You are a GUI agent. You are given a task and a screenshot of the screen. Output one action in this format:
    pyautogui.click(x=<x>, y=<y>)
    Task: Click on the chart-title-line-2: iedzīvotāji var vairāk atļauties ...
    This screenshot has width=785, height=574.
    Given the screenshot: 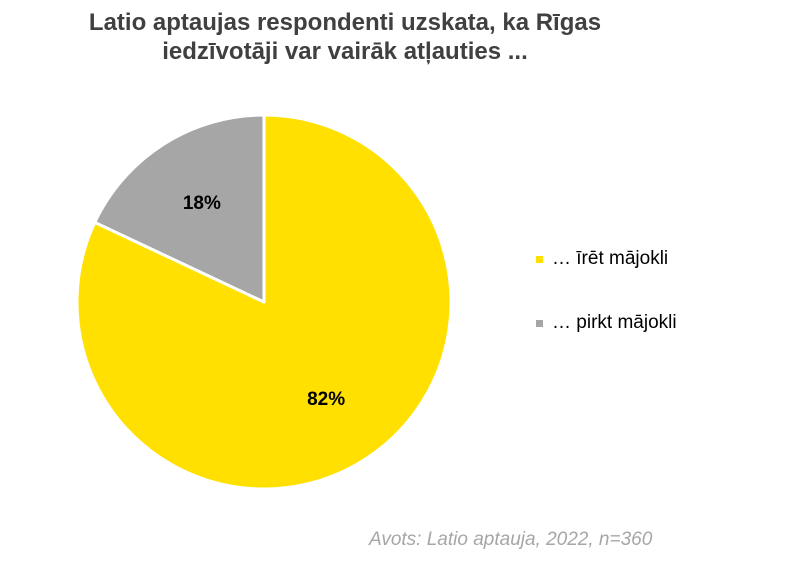 What is the action you would take?
    pyautogui.click(x=345, y=51)
    